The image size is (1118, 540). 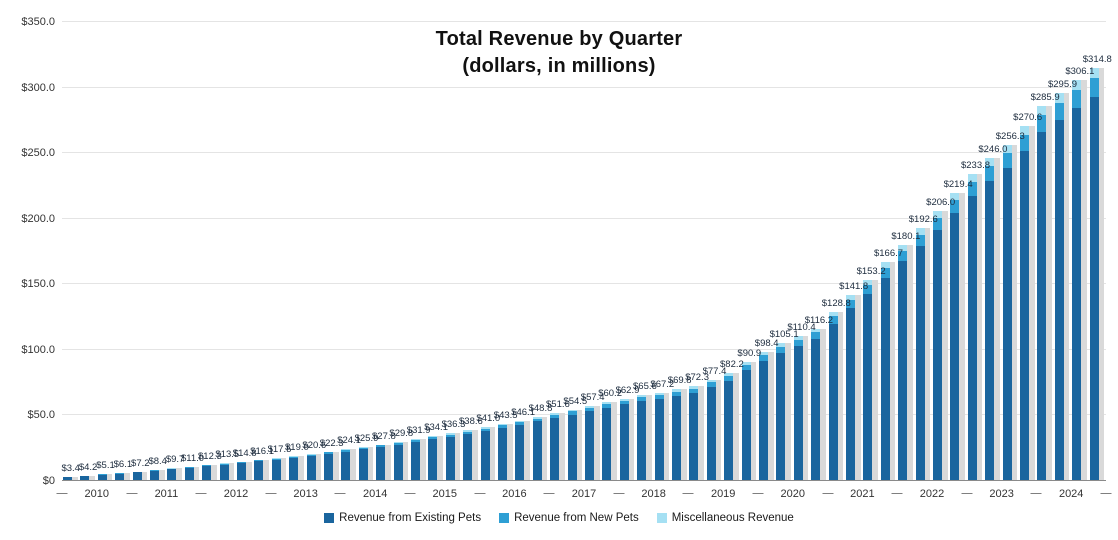 What do you see at coordinates (166, 494) in the screenshot?
I see `x-axis-year-label: 2011` at bounding box center [166, 494].